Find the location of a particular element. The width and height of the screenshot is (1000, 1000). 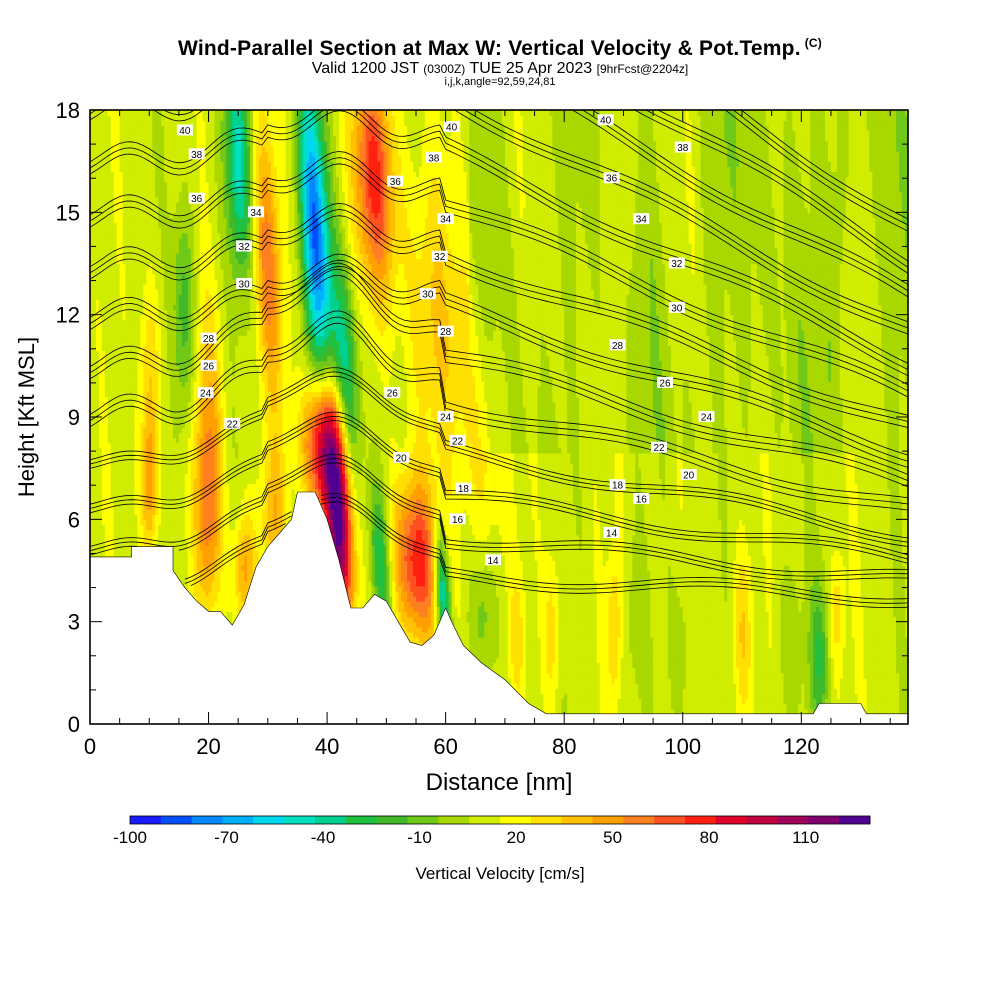

x-tick-label: 120 is located at coordinates (801, 746).